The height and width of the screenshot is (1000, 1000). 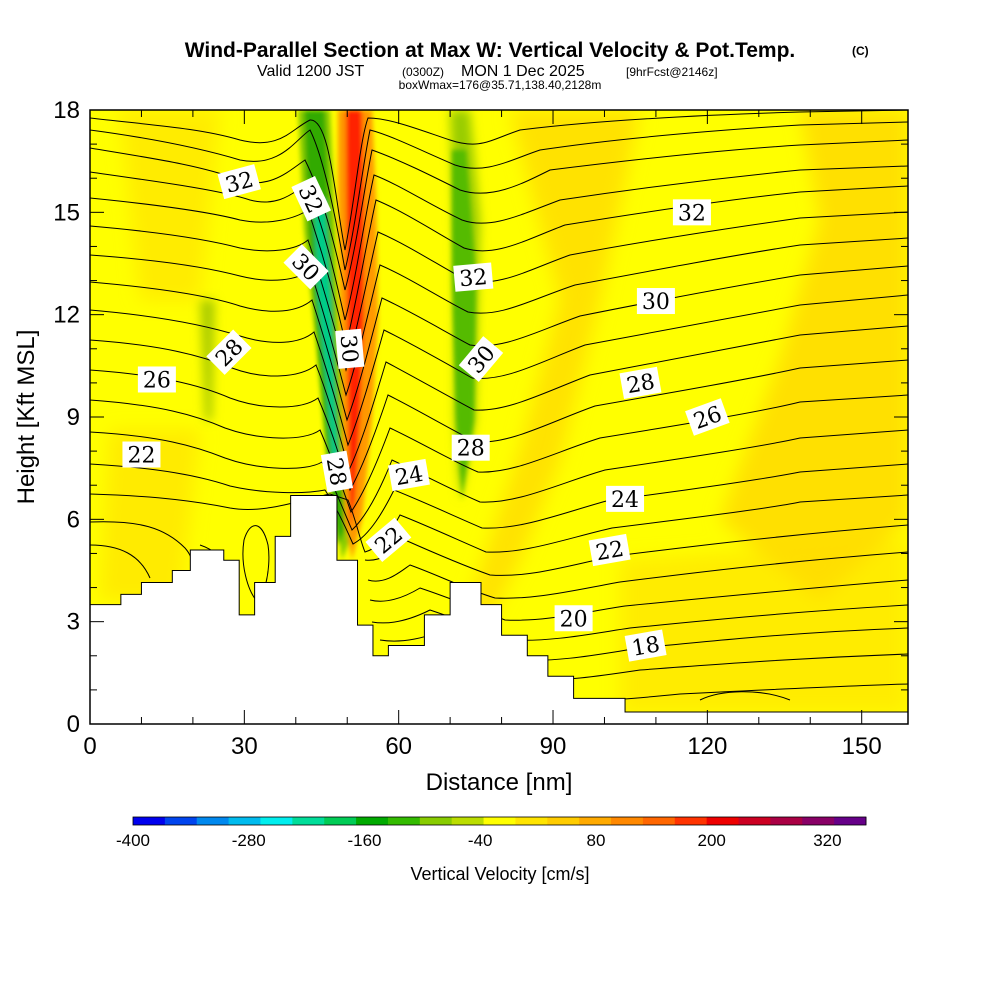 What do you see at coordinates (523, 71) in the screenshot?
I see `subtitle-date: MON 1 Dec 2025` at bounding box center [523, 71].